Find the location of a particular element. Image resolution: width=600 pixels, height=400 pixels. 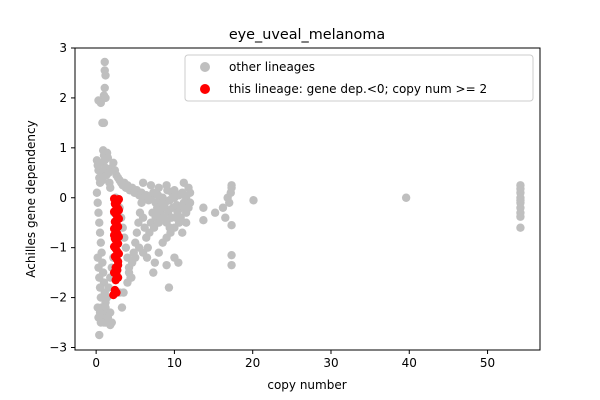

y-tick-label-3: 3 is located at coordinates (63, 48).